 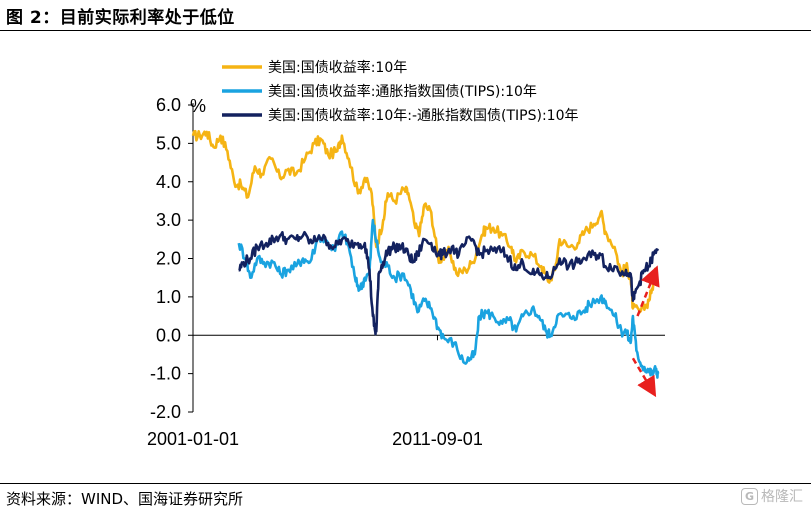 I want to click on y-tick-label: 0.0, so click(x=168, y=335).